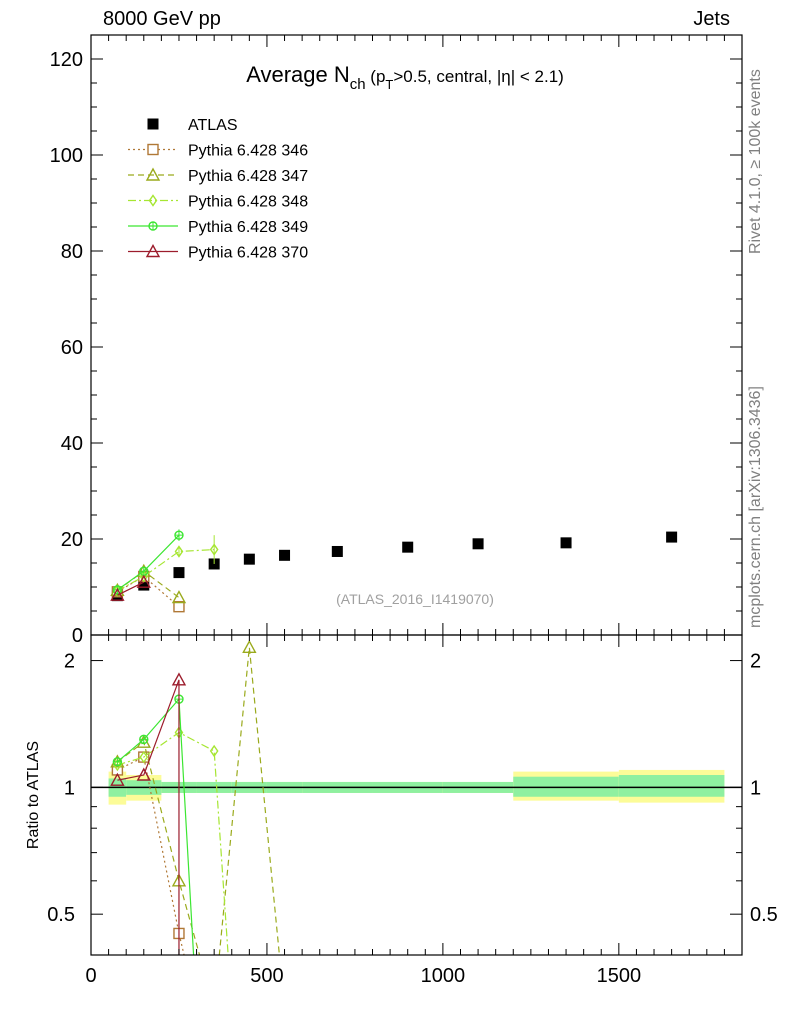 The width and height of the screenshot is (786, 1024). I want to click on ratio-y-tick-label-right: 0.5, so click(764, 915).